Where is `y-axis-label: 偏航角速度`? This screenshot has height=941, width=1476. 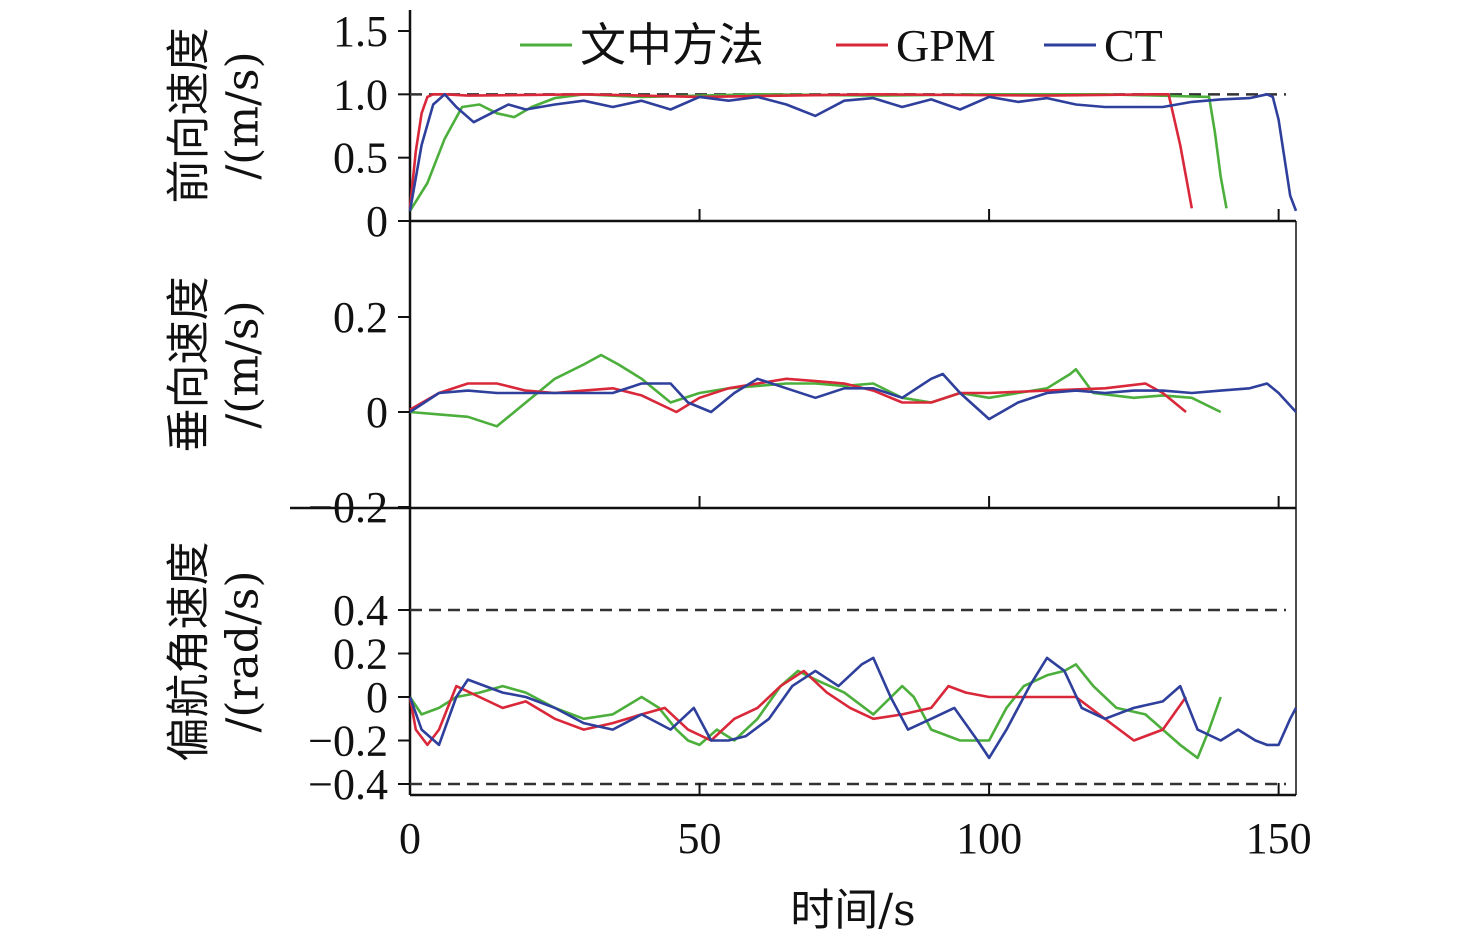
y-axis-label: 偏航角速度 is located at coordinates (189, 652).